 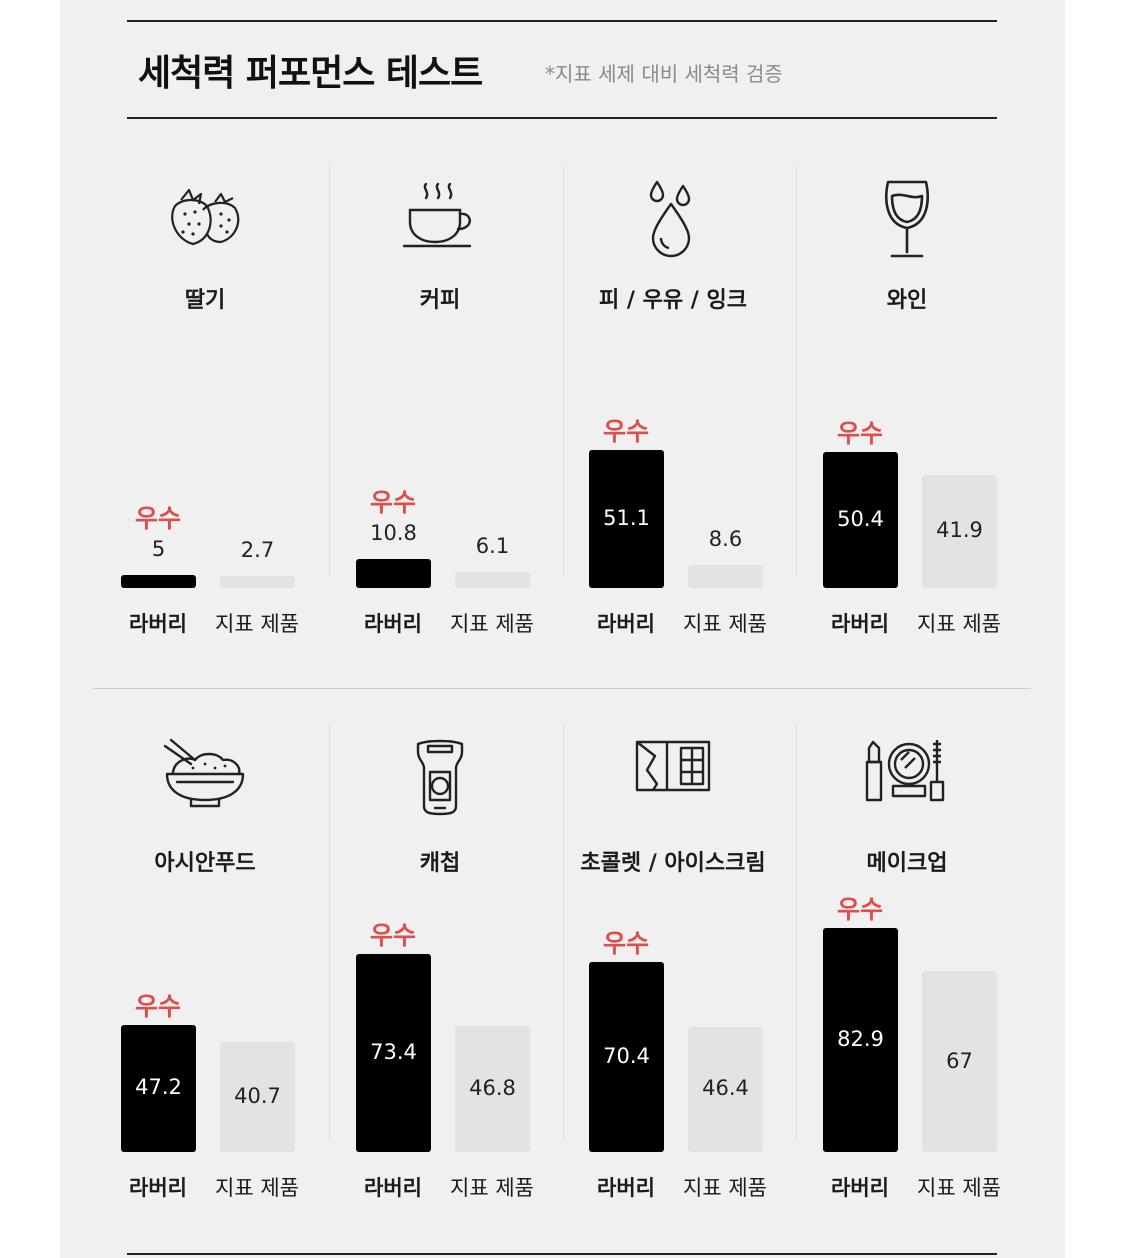 I want to click on value-label-reference: 41.9, so click(x=959, y=530).